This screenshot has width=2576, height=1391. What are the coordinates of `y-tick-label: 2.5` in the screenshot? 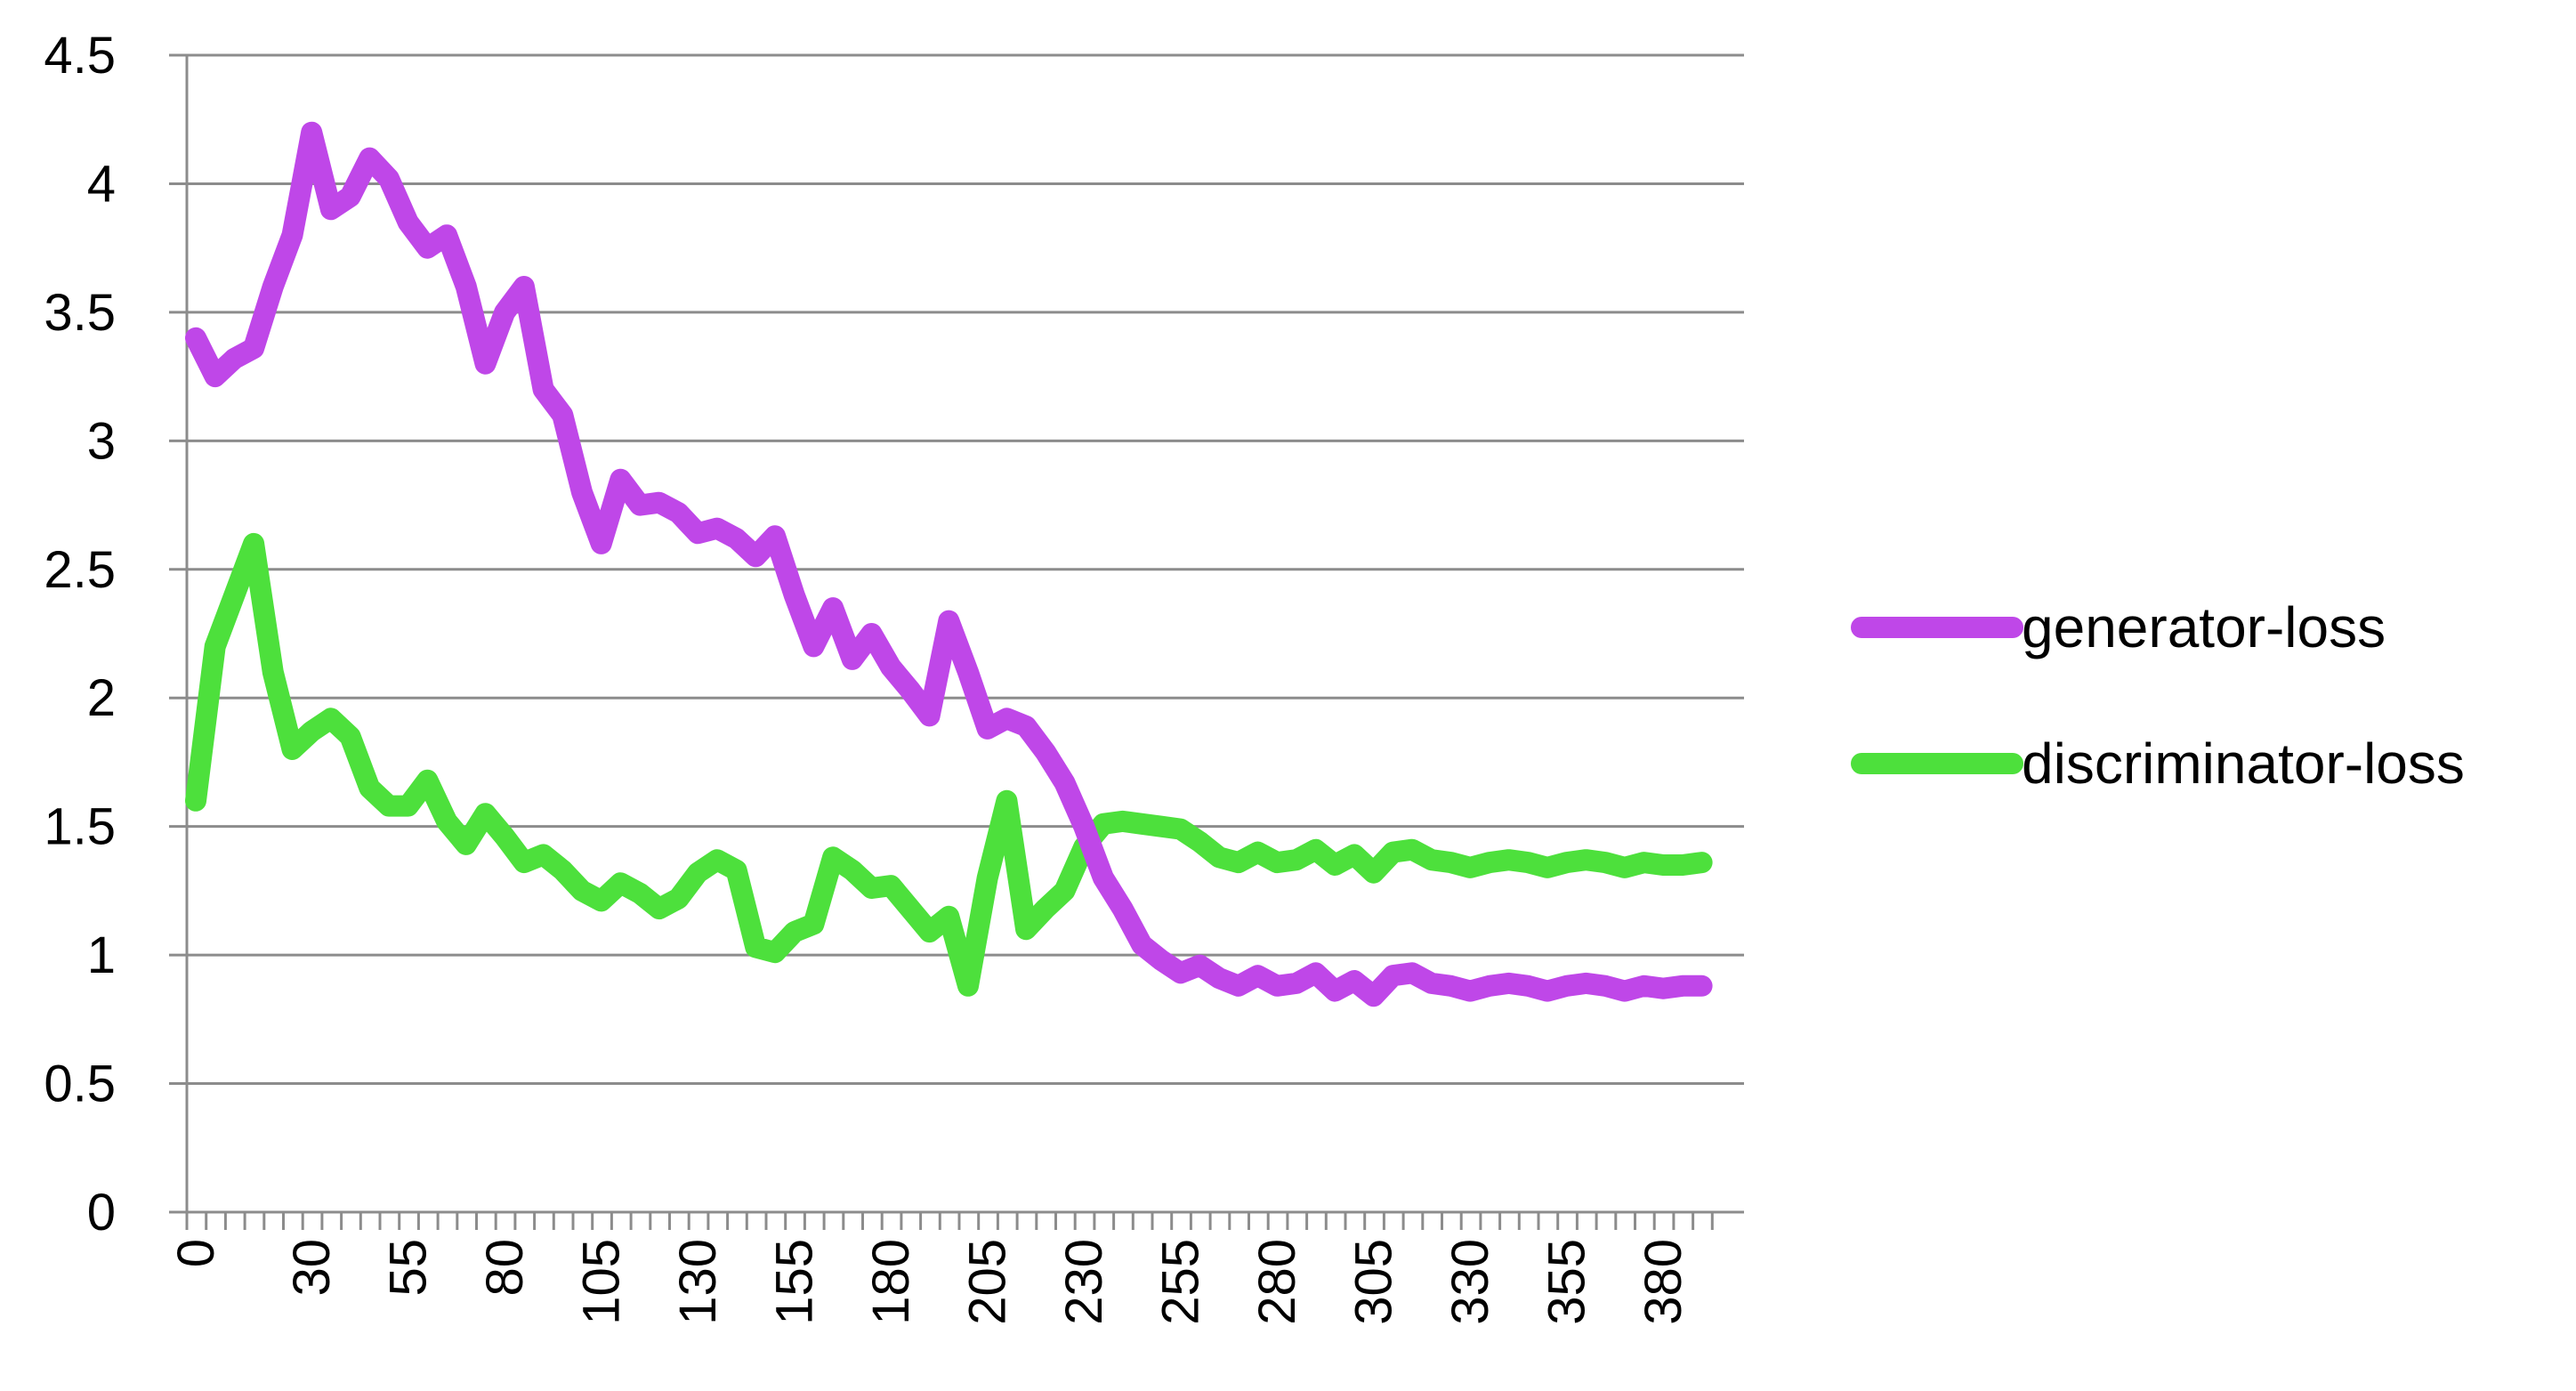 It's located at (80, 570).